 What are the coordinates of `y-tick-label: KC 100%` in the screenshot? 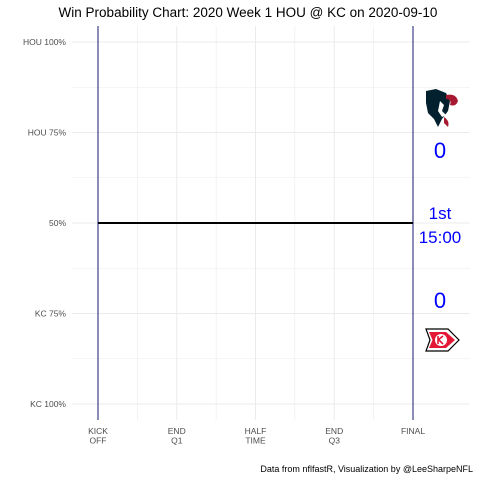 It's located at (48, 404).